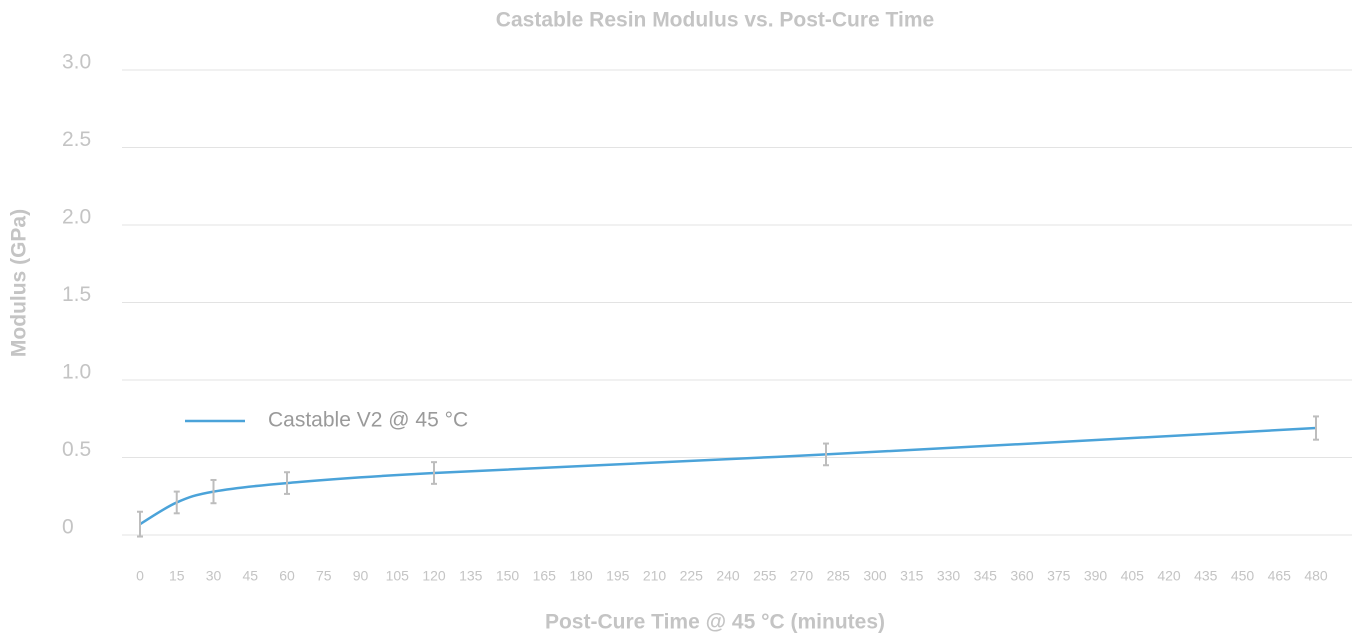 This screenshot has width=1356, height=638. I want to click on x-tick-label: 150, so click(508, 576).